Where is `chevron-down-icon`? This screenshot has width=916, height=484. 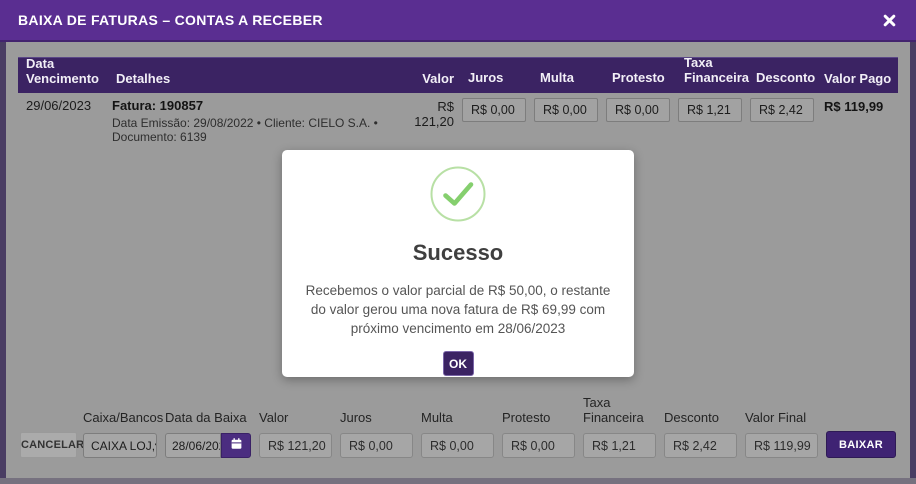
chevron-down-icon is located at coordinates (155, 446).